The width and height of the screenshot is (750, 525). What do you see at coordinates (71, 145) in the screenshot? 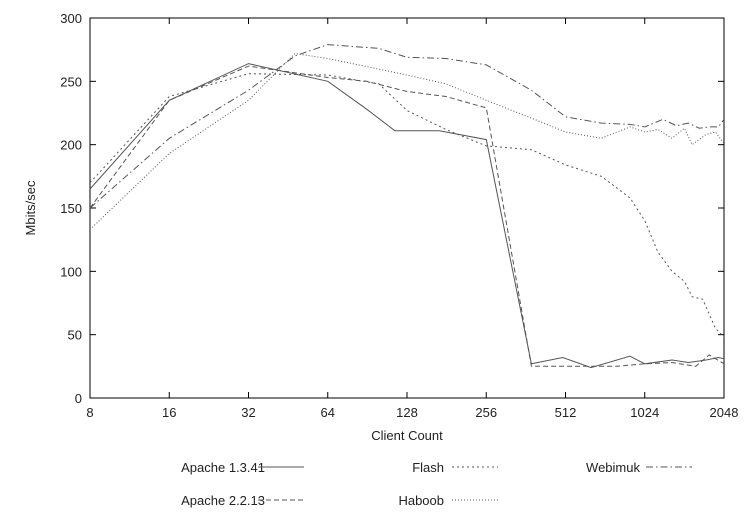
I see `y-tick-label: 200` at bounding box center [71, 145].